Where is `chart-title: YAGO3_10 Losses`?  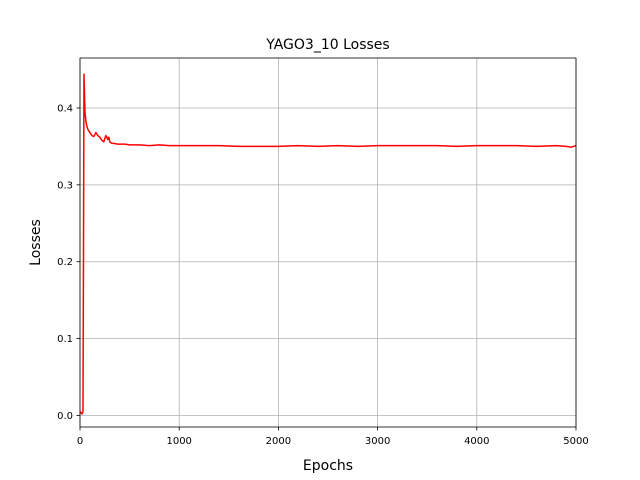
chart-title: YAGO3_10 Losses is located at coordinates (327, 45).